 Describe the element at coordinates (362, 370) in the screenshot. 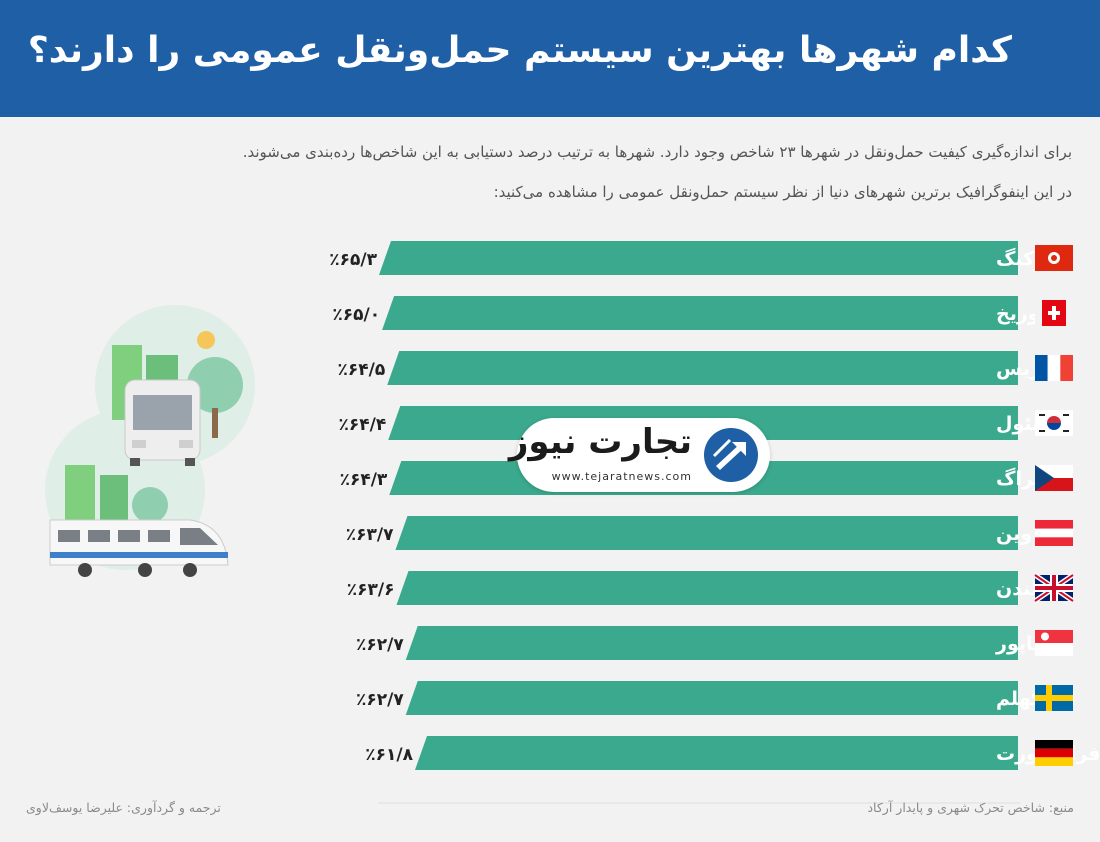

I see `bar-value-label: ٪۶۴/۵` at that location.